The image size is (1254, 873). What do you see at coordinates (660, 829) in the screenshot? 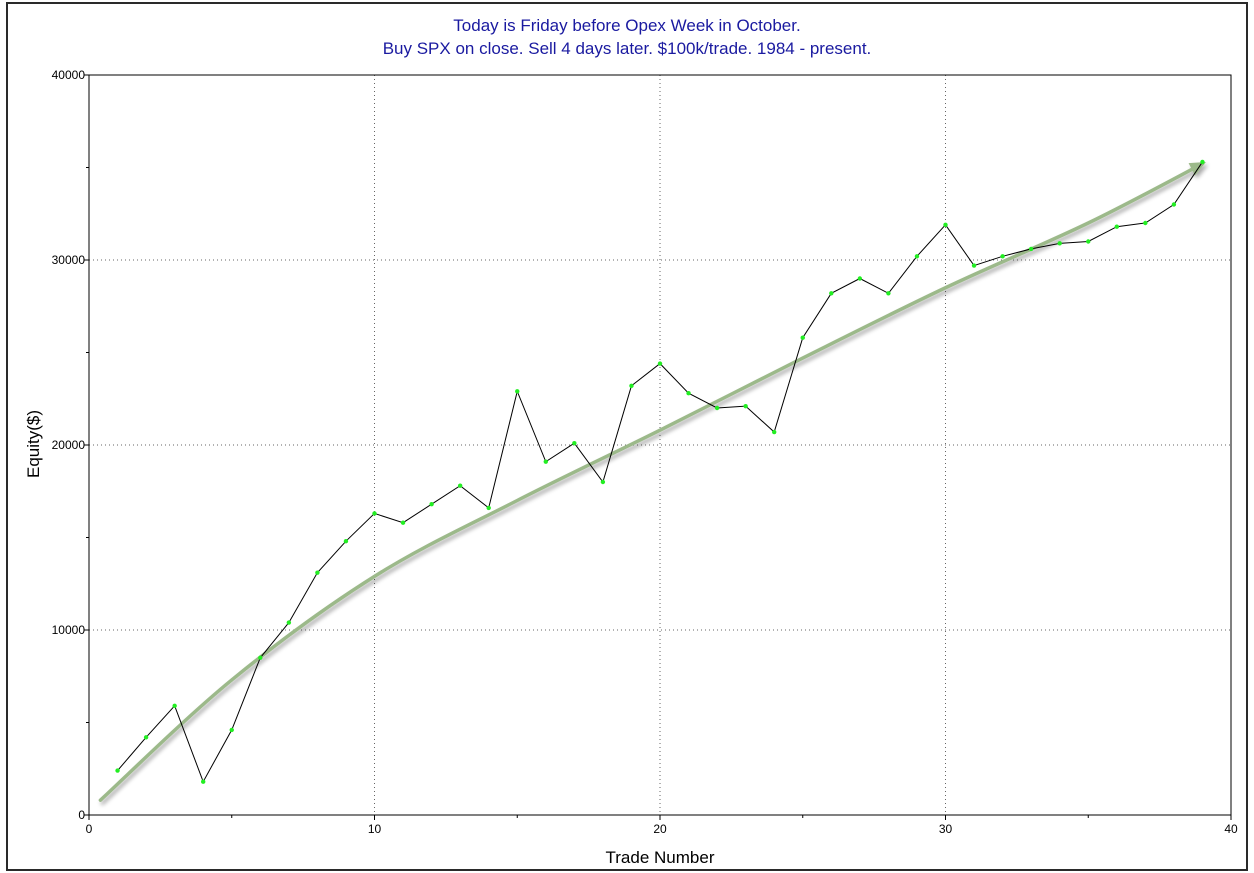
I see `x-tick-label: 20` at bounding box center [660, 829].